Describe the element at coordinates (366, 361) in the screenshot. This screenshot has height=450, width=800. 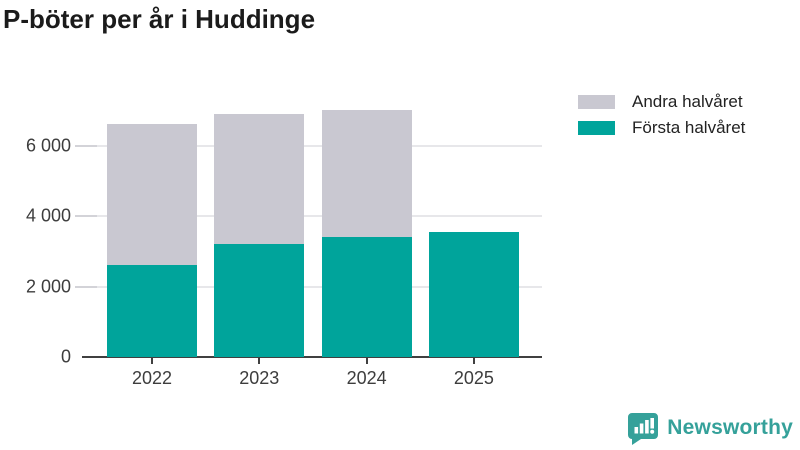
I see `xtick-2024` at that location.